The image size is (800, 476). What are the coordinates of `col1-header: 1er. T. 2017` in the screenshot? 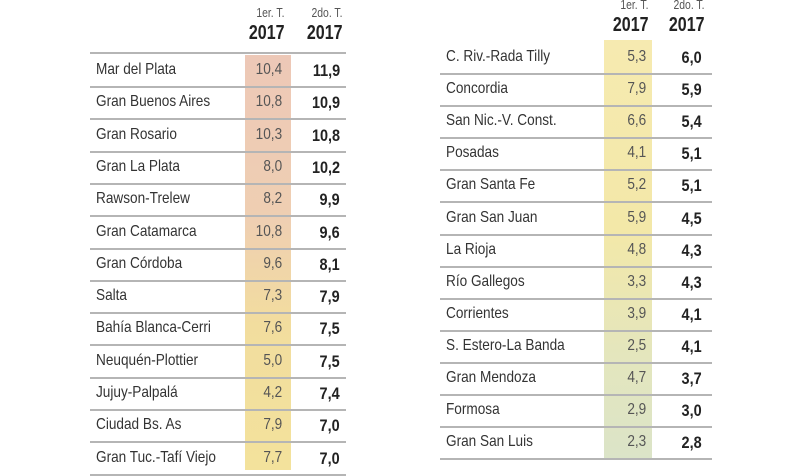 It's located at (630, 18).